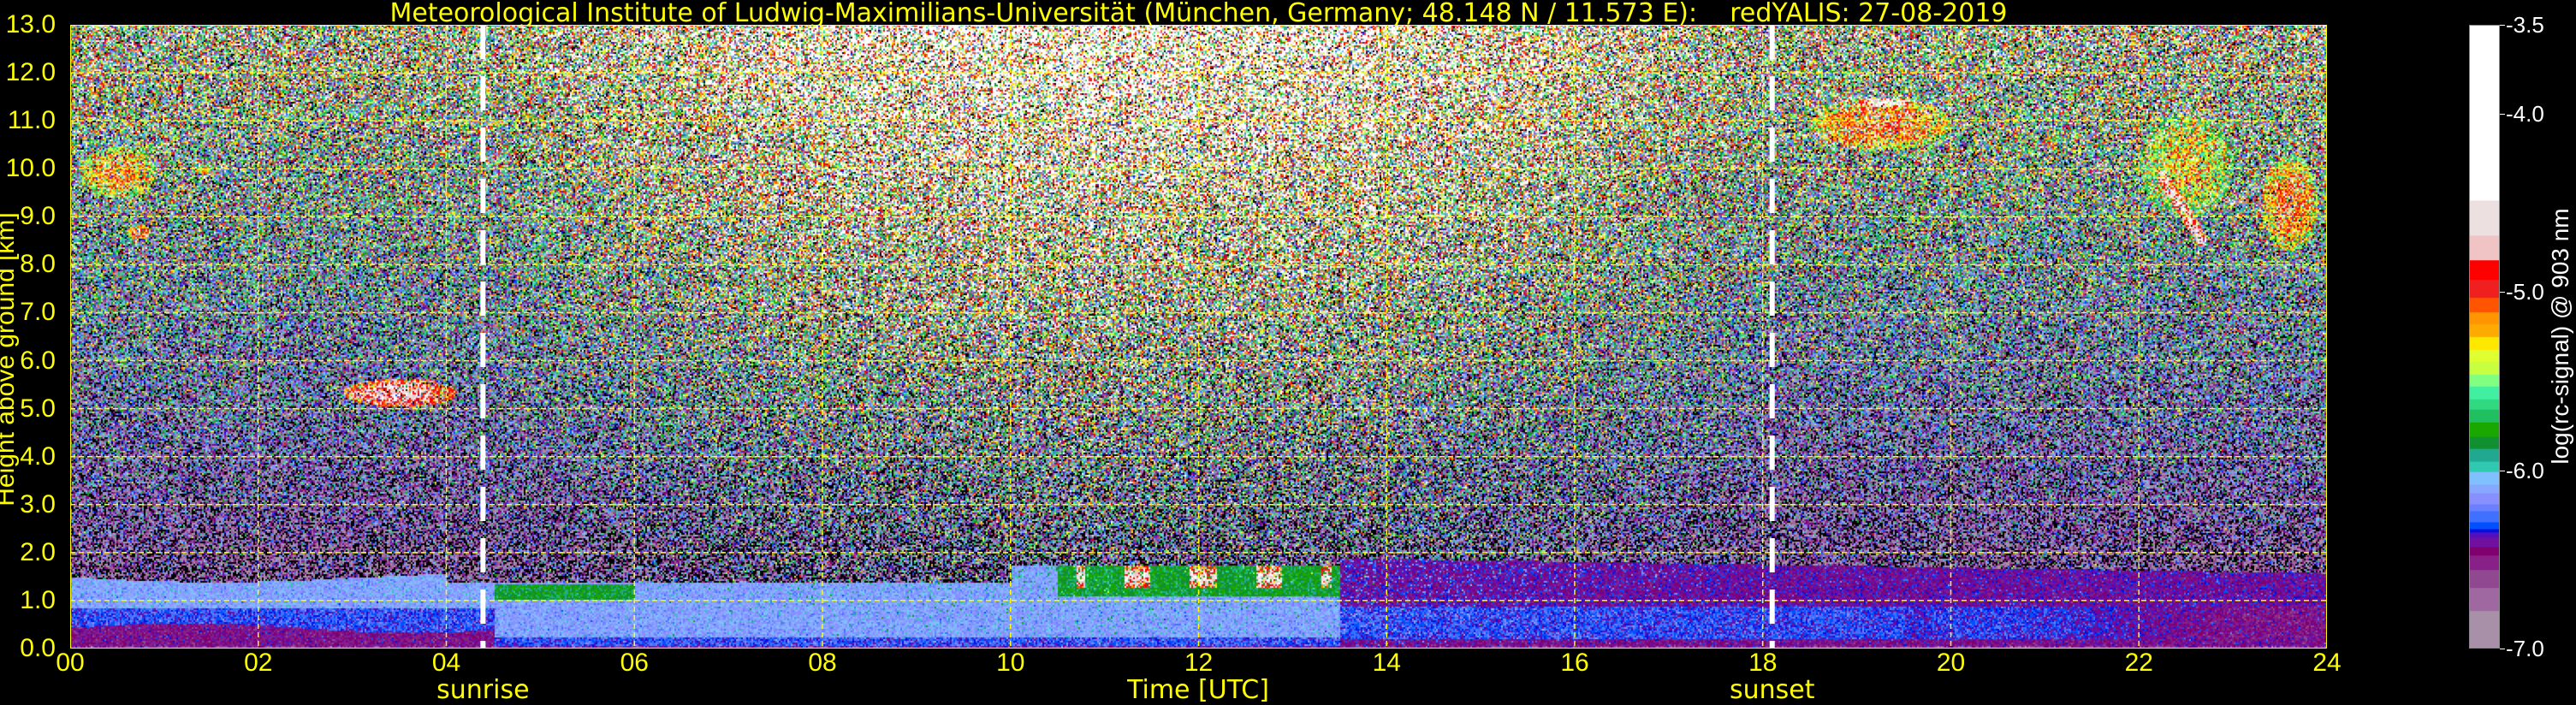 This screenshot has height=705, width=2576. I want to click on y-tick-label: 5.0, so click(38, 408).